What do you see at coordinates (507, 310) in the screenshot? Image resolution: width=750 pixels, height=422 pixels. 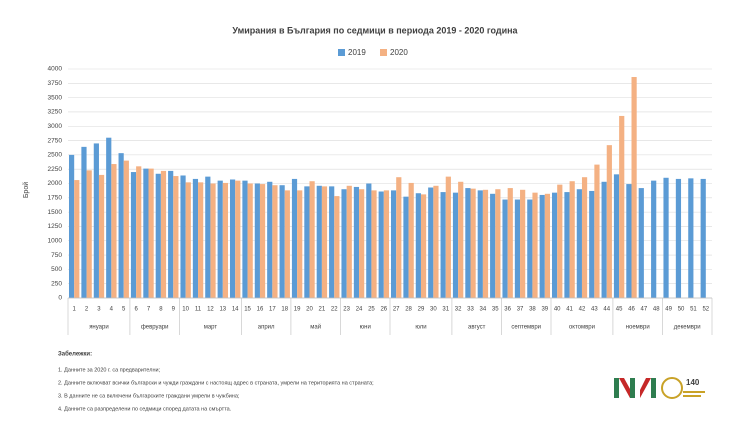 I see `x-tick-label: 36` at bounding box center [507, 310].